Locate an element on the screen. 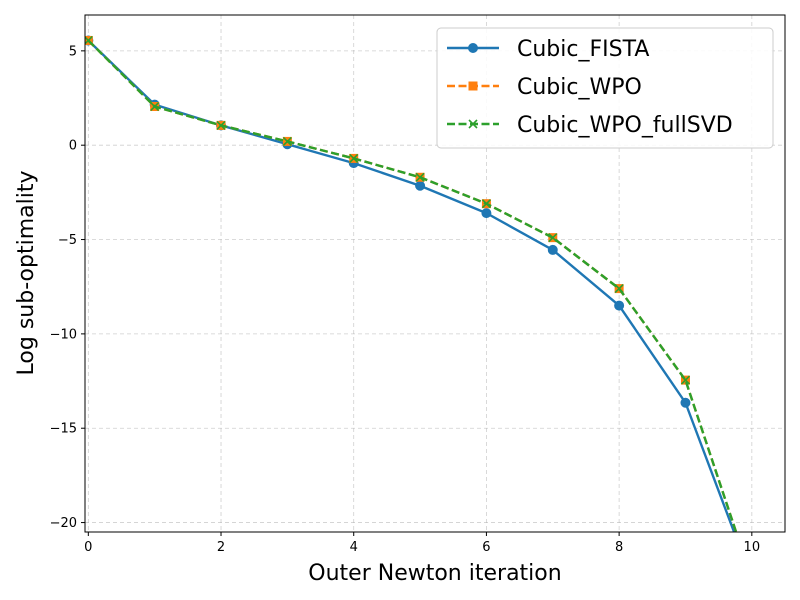  x-tick-label: 8 is located at coordinates (619, 547).